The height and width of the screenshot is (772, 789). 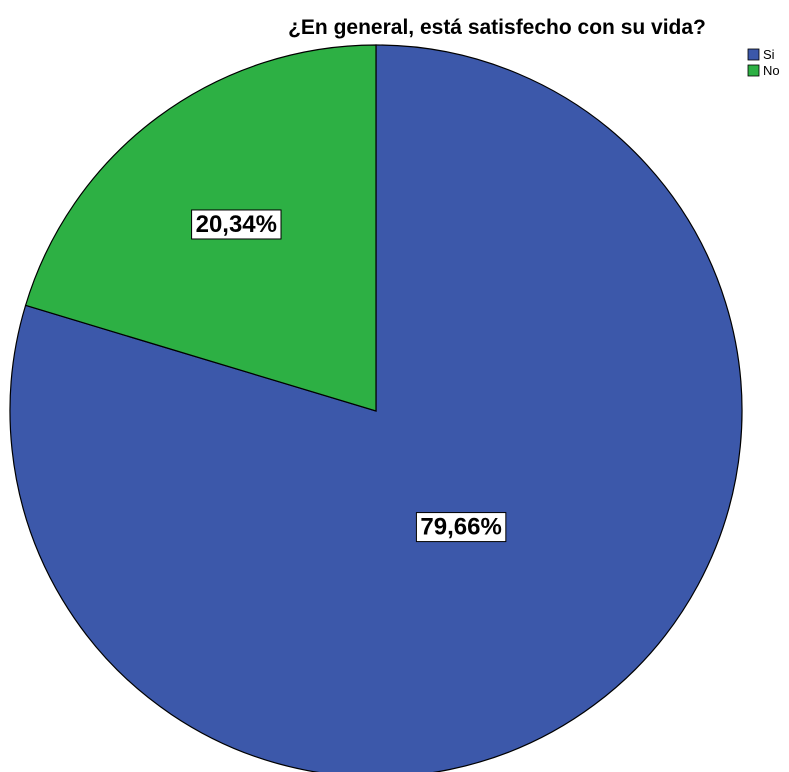 I want to click on legend-item-no: No, so click(x=763, y=70).